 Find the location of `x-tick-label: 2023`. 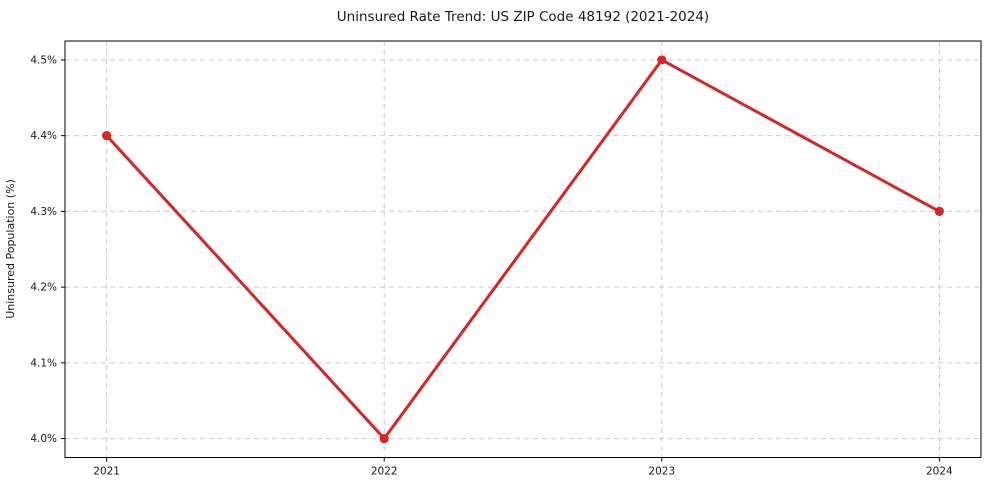

x-tick-label: 2023 is located at coordinates (661, 472).